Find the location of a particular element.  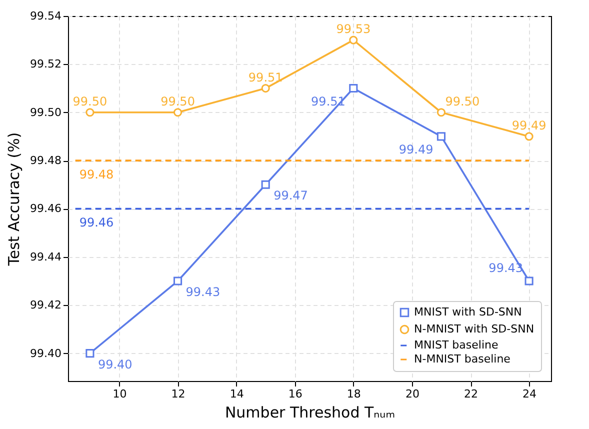

y-tick-label: 99.52 is located at coordinates (46, 64).